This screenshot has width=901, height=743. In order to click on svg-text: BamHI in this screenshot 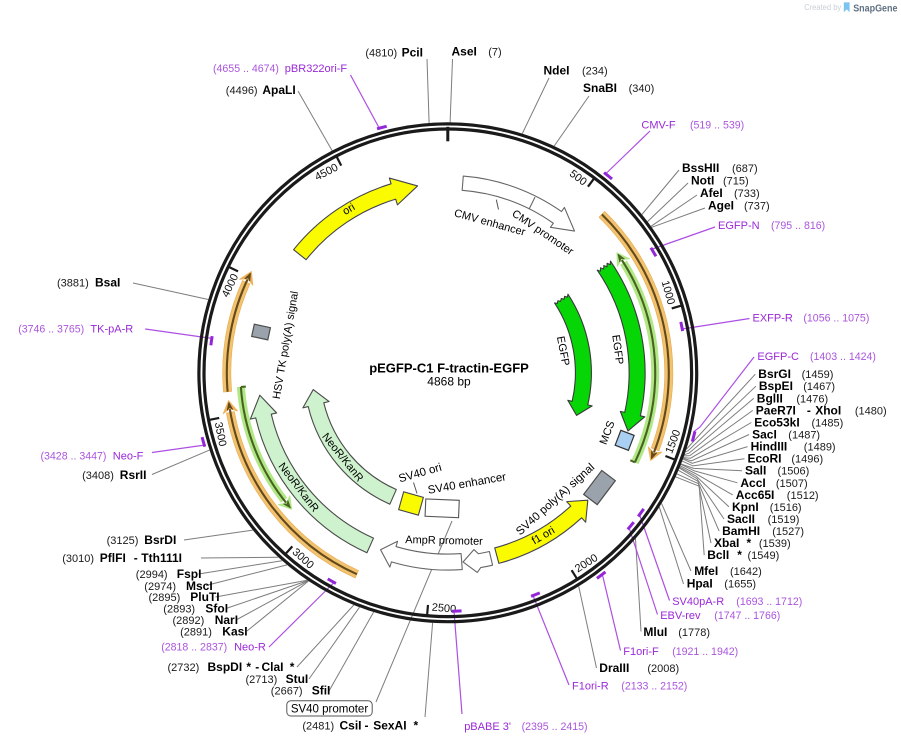, I will do `click(741, 531)`.